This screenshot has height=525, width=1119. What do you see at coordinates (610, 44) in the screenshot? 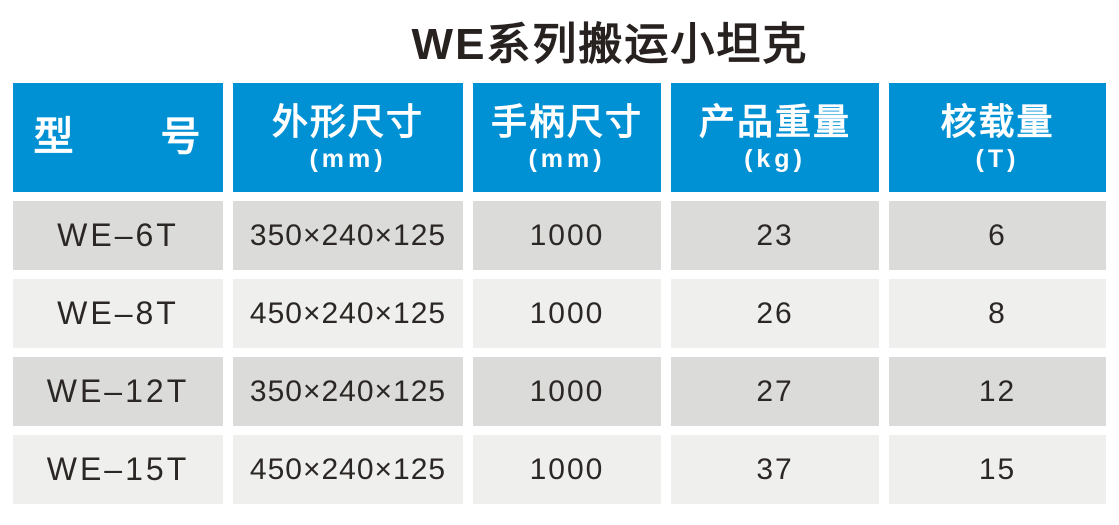
I see `page-title: WE系列搬运小坦克` at bounding box center [610, 44].